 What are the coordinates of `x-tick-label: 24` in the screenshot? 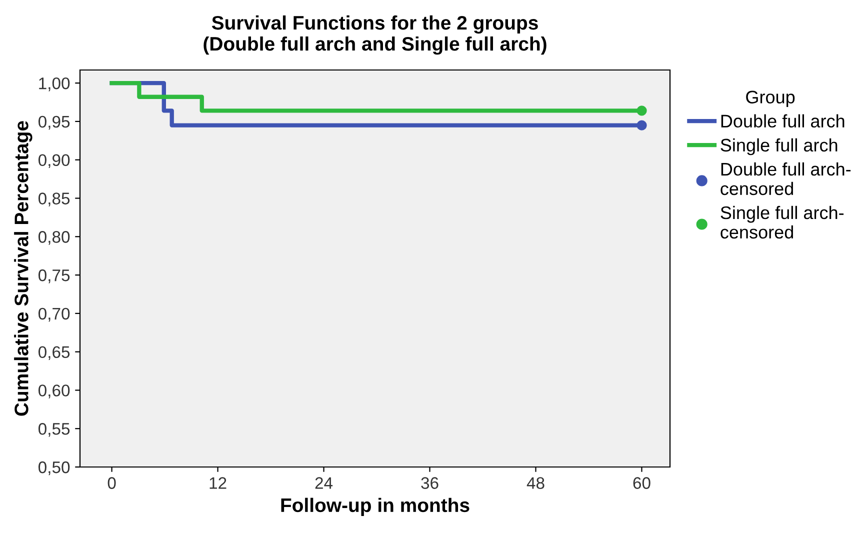 It's located at (324, 483).